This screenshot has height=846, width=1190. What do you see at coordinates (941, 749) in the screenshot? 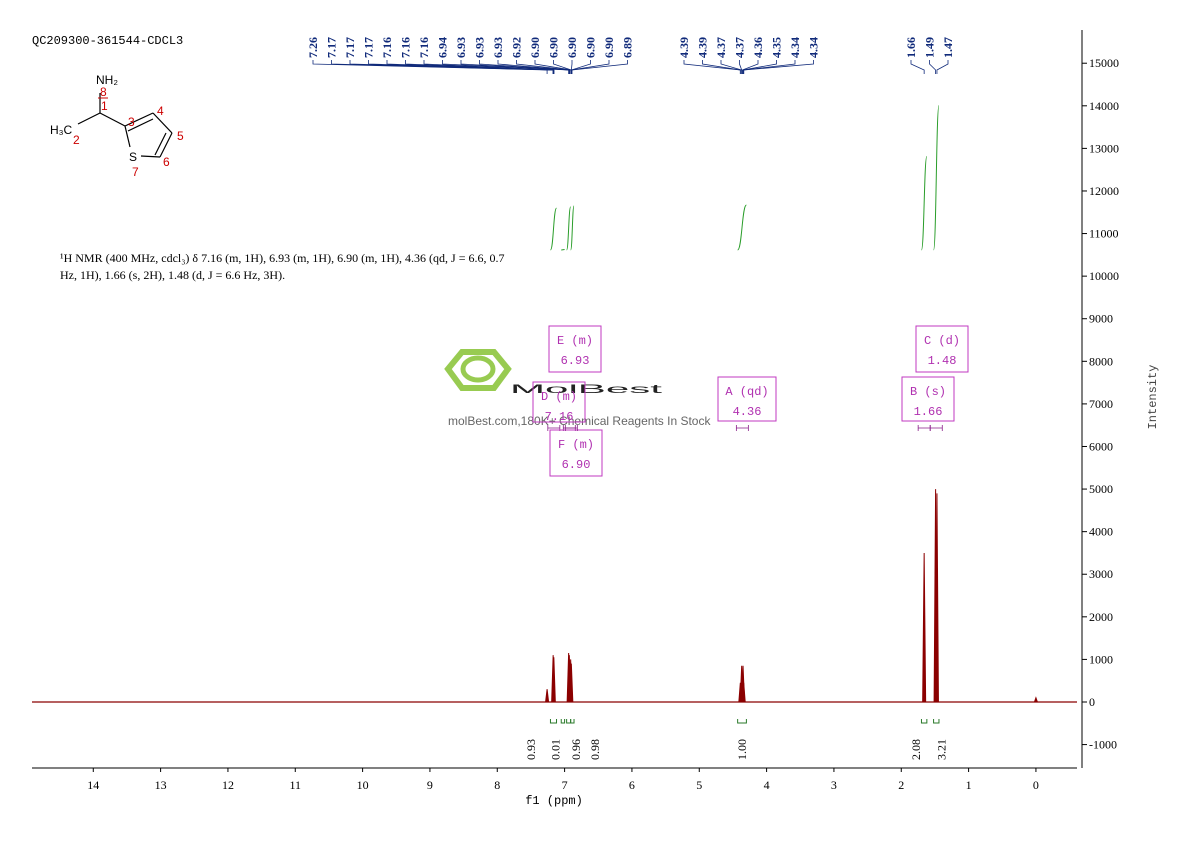
I see `integral-label: 3.21` at bounding box center [941, 749].